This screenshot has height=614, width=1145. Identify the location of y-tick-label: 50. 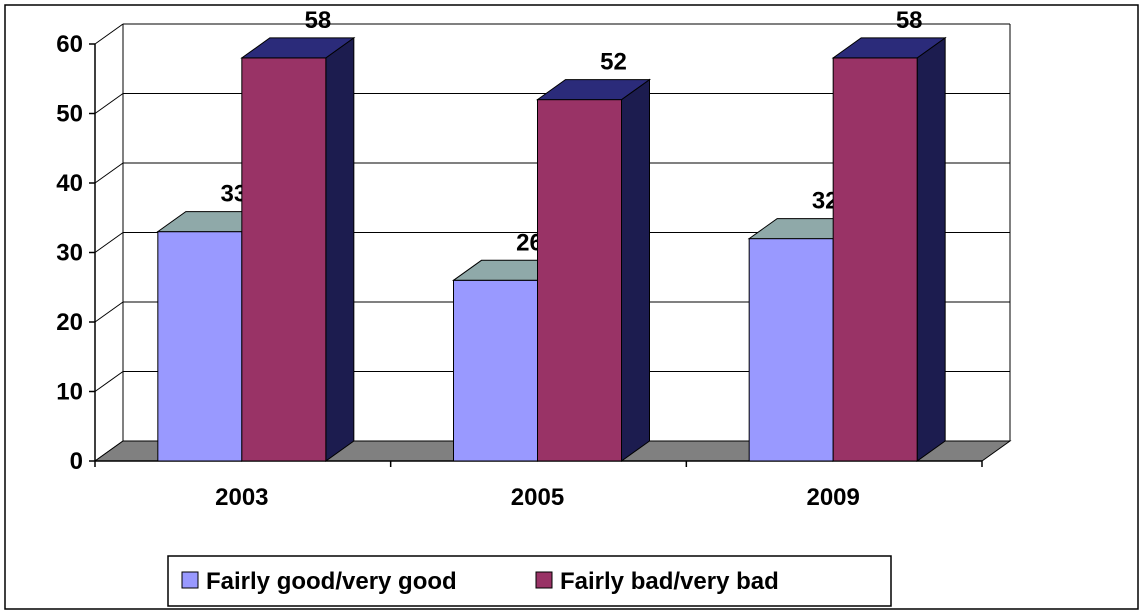
(69, 114).